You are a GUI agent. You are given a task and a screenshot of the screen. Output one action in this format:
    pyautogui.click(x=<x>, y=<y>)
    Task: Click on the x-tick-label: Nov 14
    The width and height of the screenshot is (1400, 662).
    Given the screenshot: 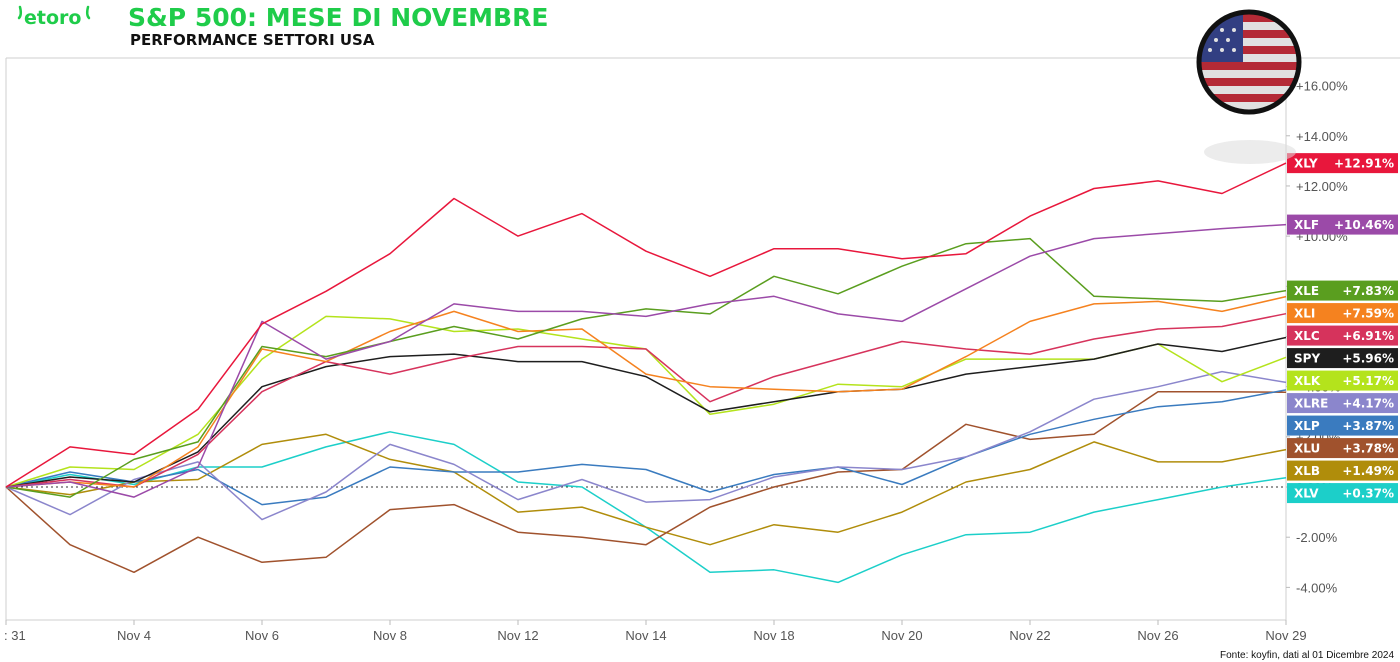 What is the action you would take?
    pyautogui.click(x=645, y=635)
    